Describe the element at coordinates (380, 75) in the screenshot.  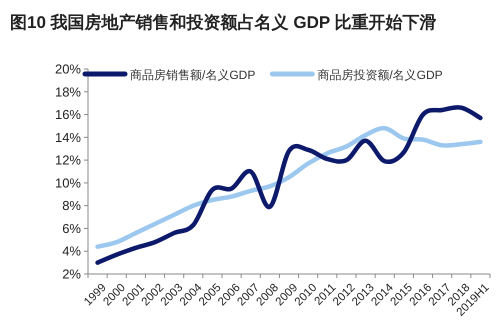
I see `legend-label: 商品房投资额/名义GDP` at that location.